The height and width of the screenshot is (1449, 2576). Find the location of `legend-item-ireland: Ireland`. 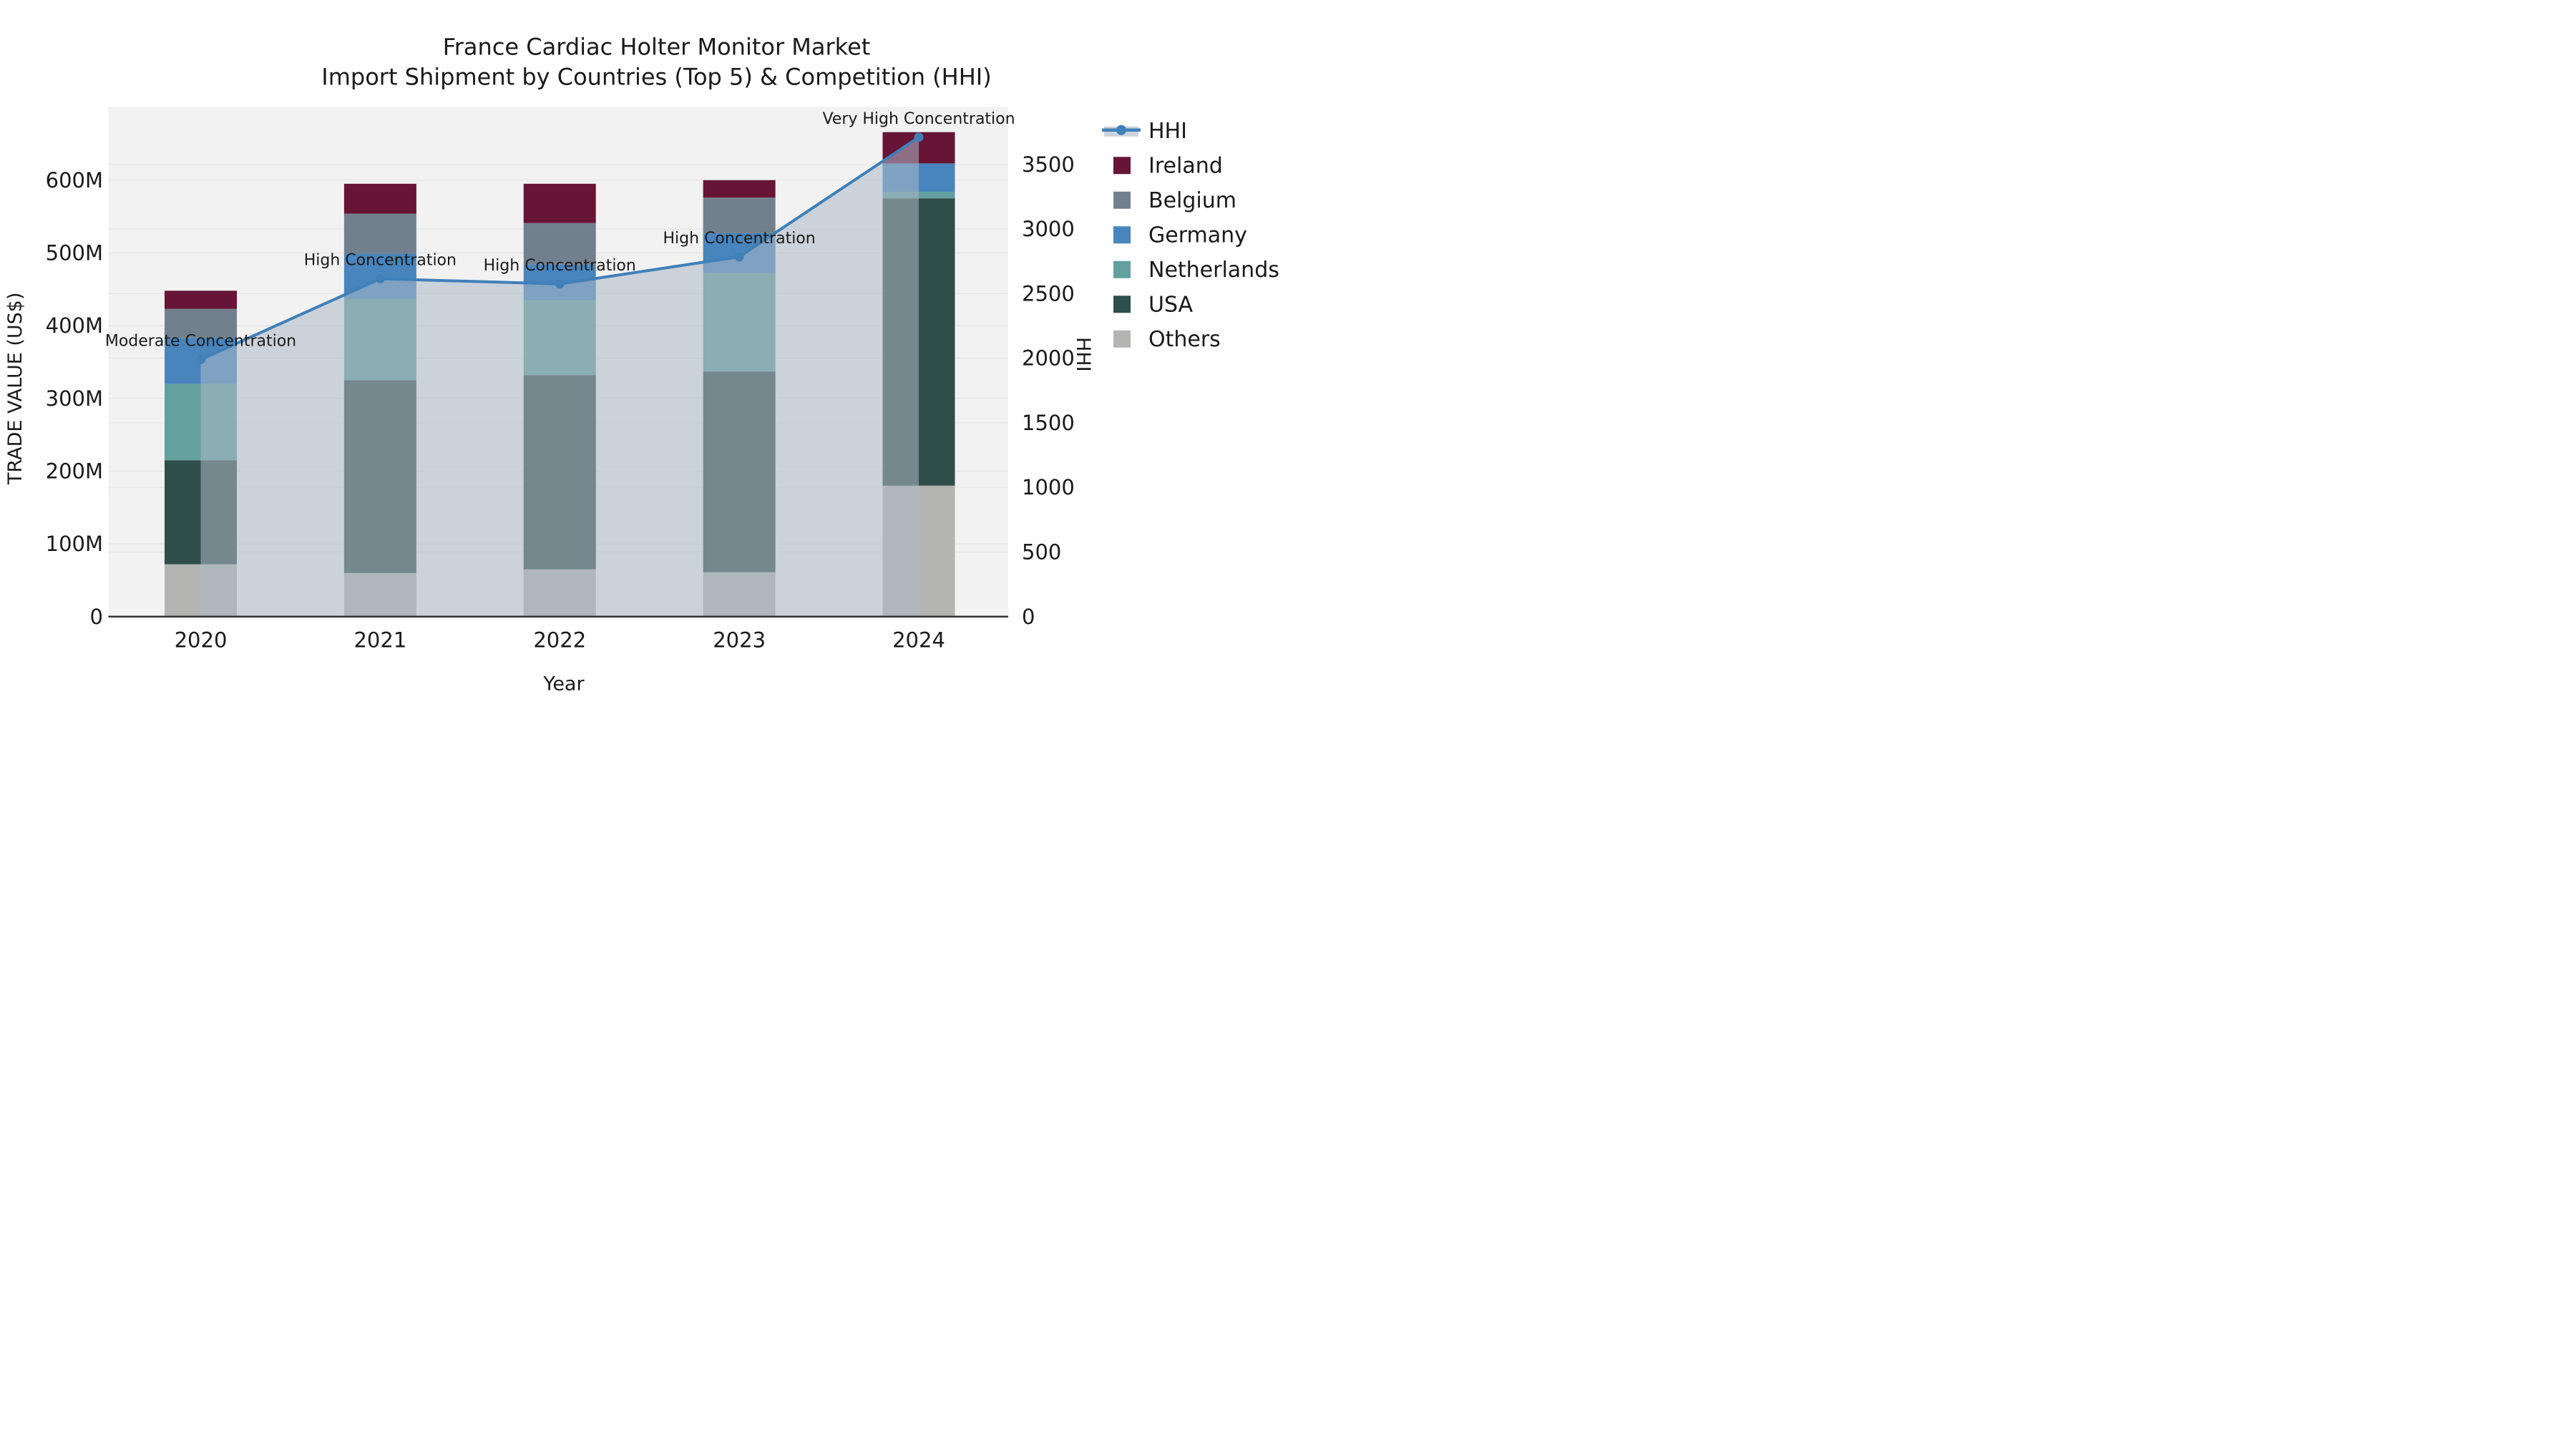

legend-item-ireland: Ireland is located at coordinates (1168, 165).